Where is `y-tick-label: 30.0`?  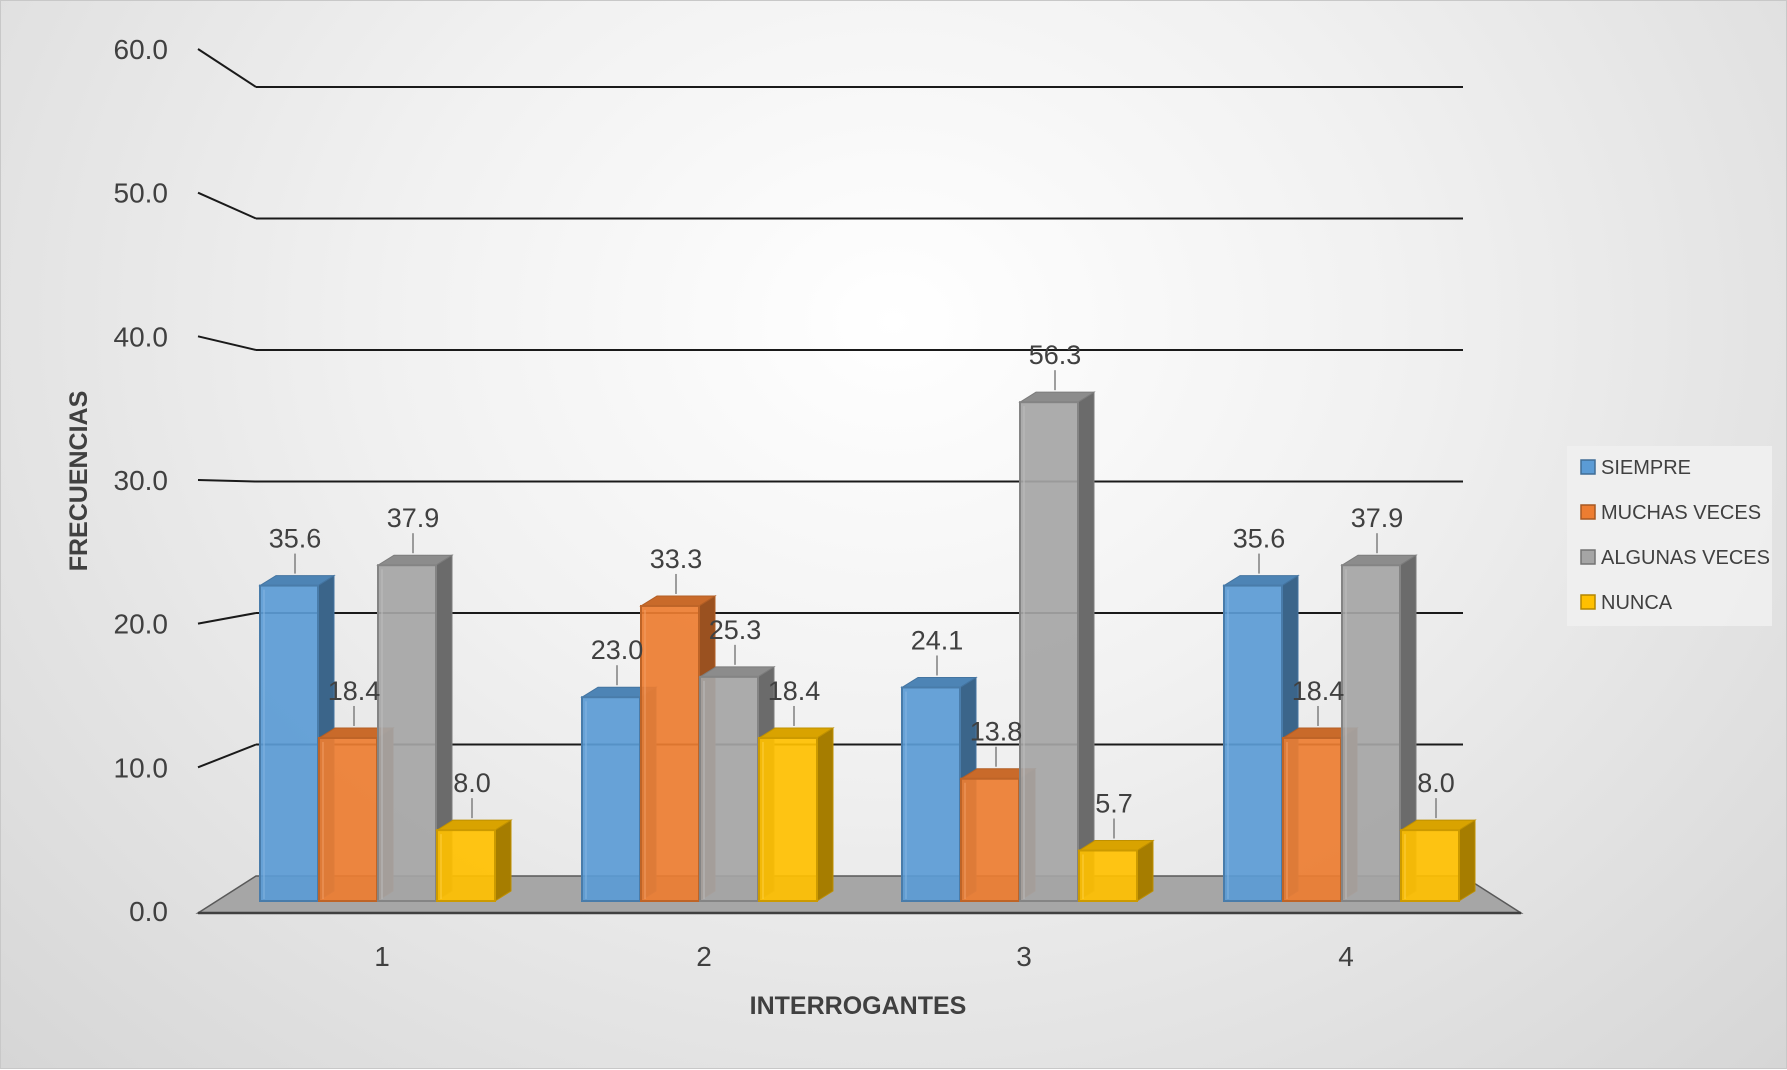
y-tick-label: 30.0 is located at coordinates (141, 480).